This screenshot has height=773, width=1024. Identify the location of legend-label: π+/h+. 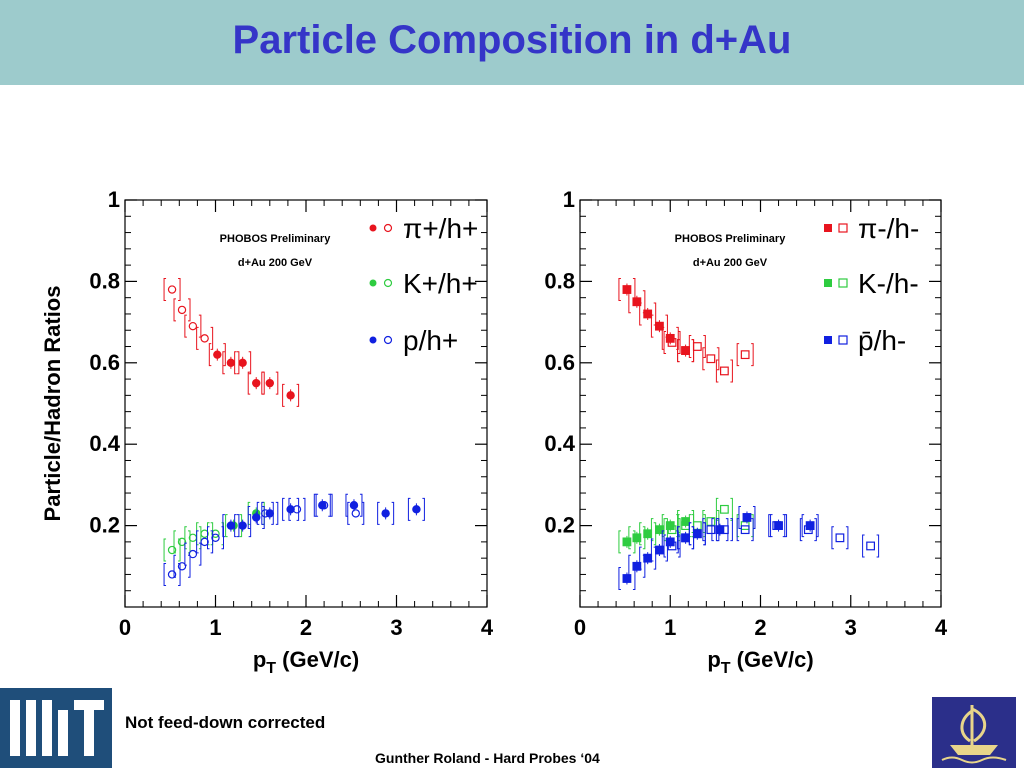
(440, 228).